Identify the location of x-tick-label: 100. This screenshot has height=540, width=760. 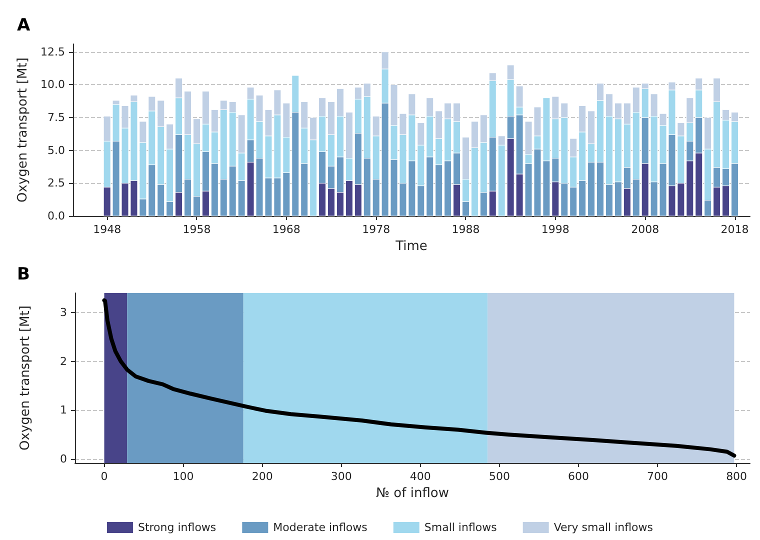
(183, 476).